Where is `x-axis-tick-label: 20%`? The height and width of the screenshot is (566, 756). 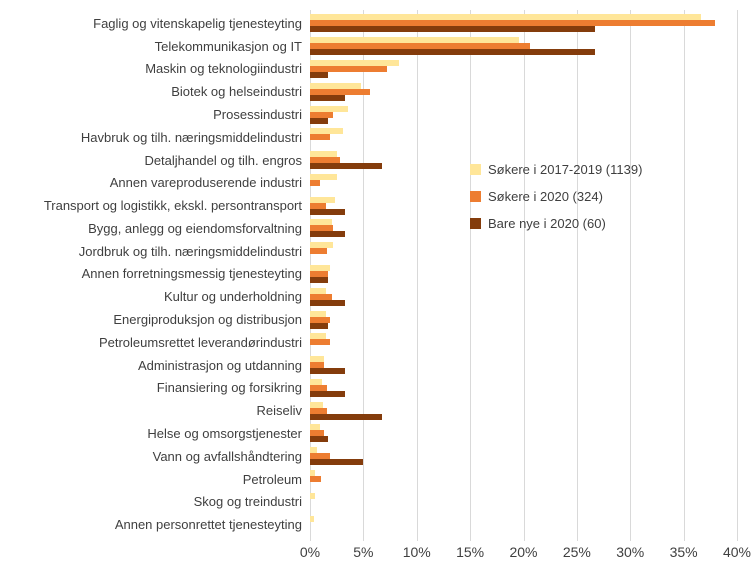
x-axis-tick-label: 20% is located at coordinates (523, 552).